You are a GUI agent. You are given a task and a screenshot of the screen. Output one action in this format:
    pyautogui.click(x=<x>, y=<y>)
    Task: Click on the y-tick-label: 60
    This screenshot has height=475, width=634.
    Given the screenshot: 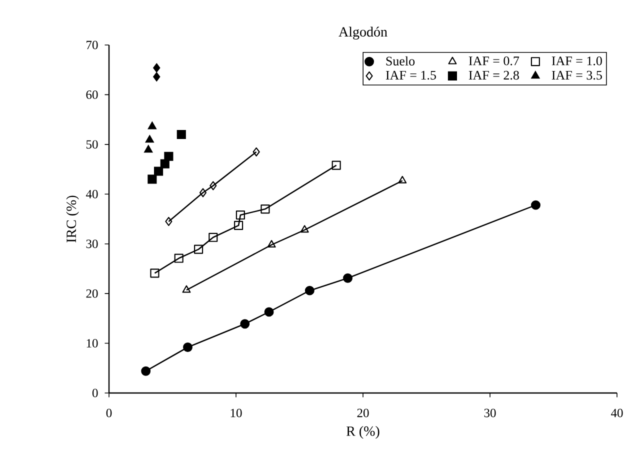 What is the action you would take?
    pyautogui.click(x=92, y=94)
    